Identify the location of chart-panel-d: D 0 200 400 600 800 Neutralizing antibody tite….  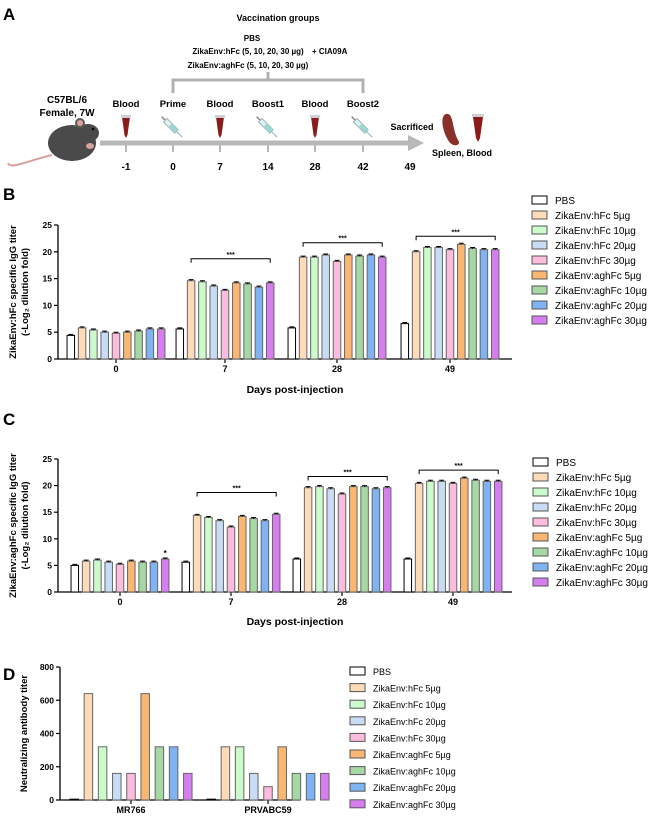
(229, 738).